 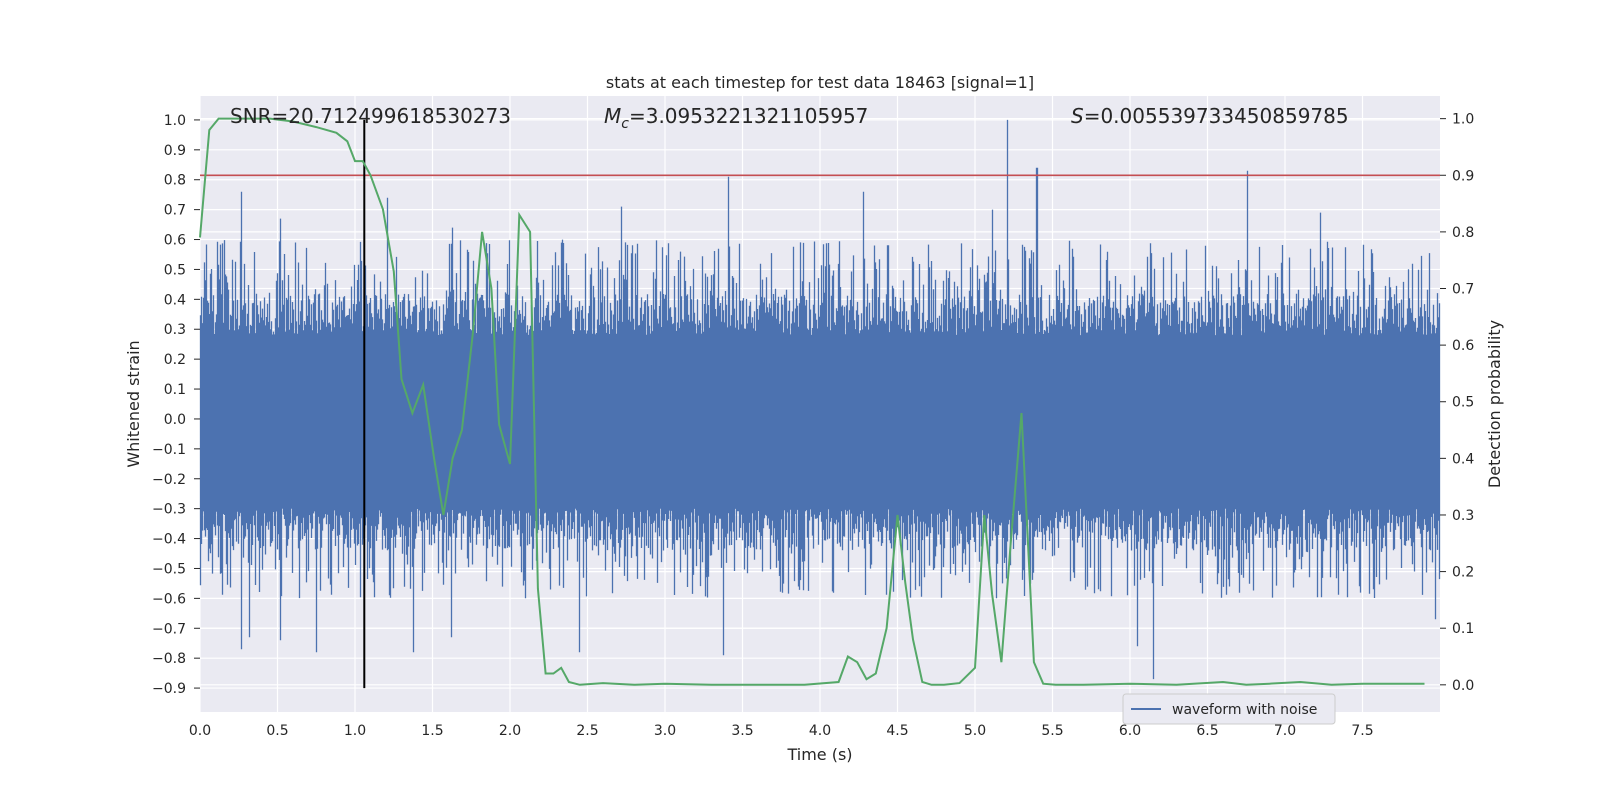 I want to click on y-tick-label: 0.0, so click(x=175, y=420).